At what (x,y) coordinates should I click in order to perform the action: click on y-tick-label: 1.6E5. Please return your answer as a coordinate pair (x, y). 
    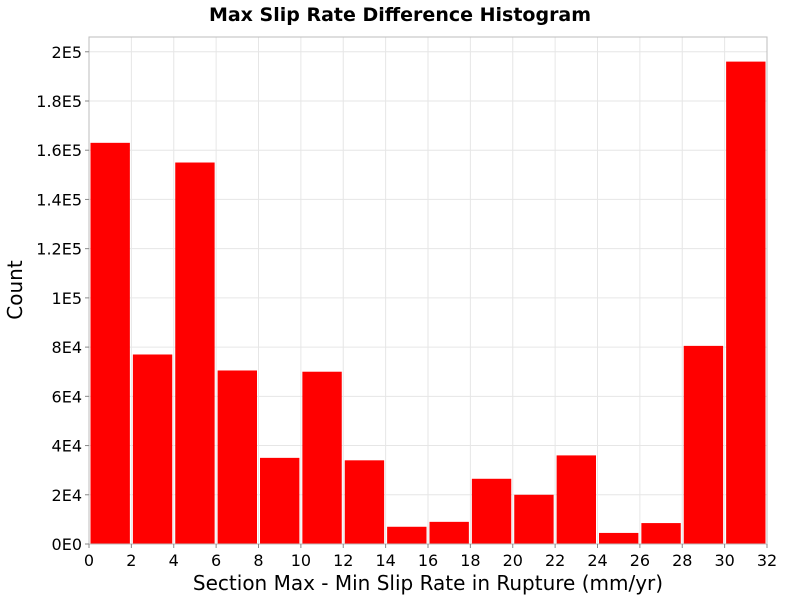
    Looking at the image, I should click on (59, 150).